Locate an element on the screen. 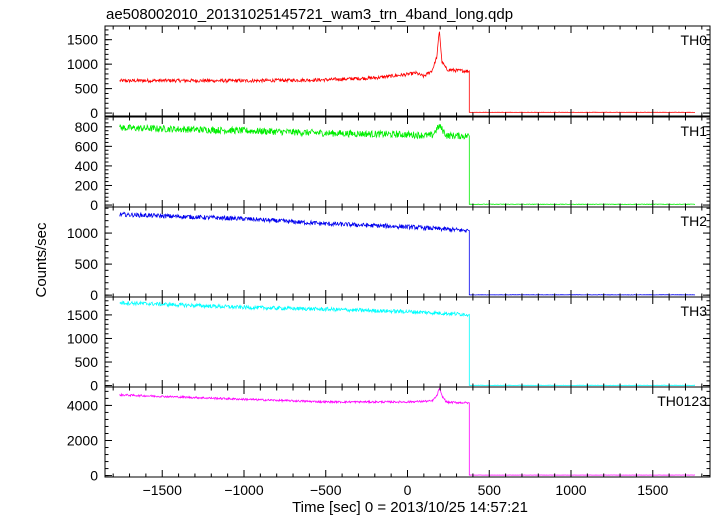 The height and width of the screenshot is (516, 717). series-line-th3 is located at coordinates (407, 343).